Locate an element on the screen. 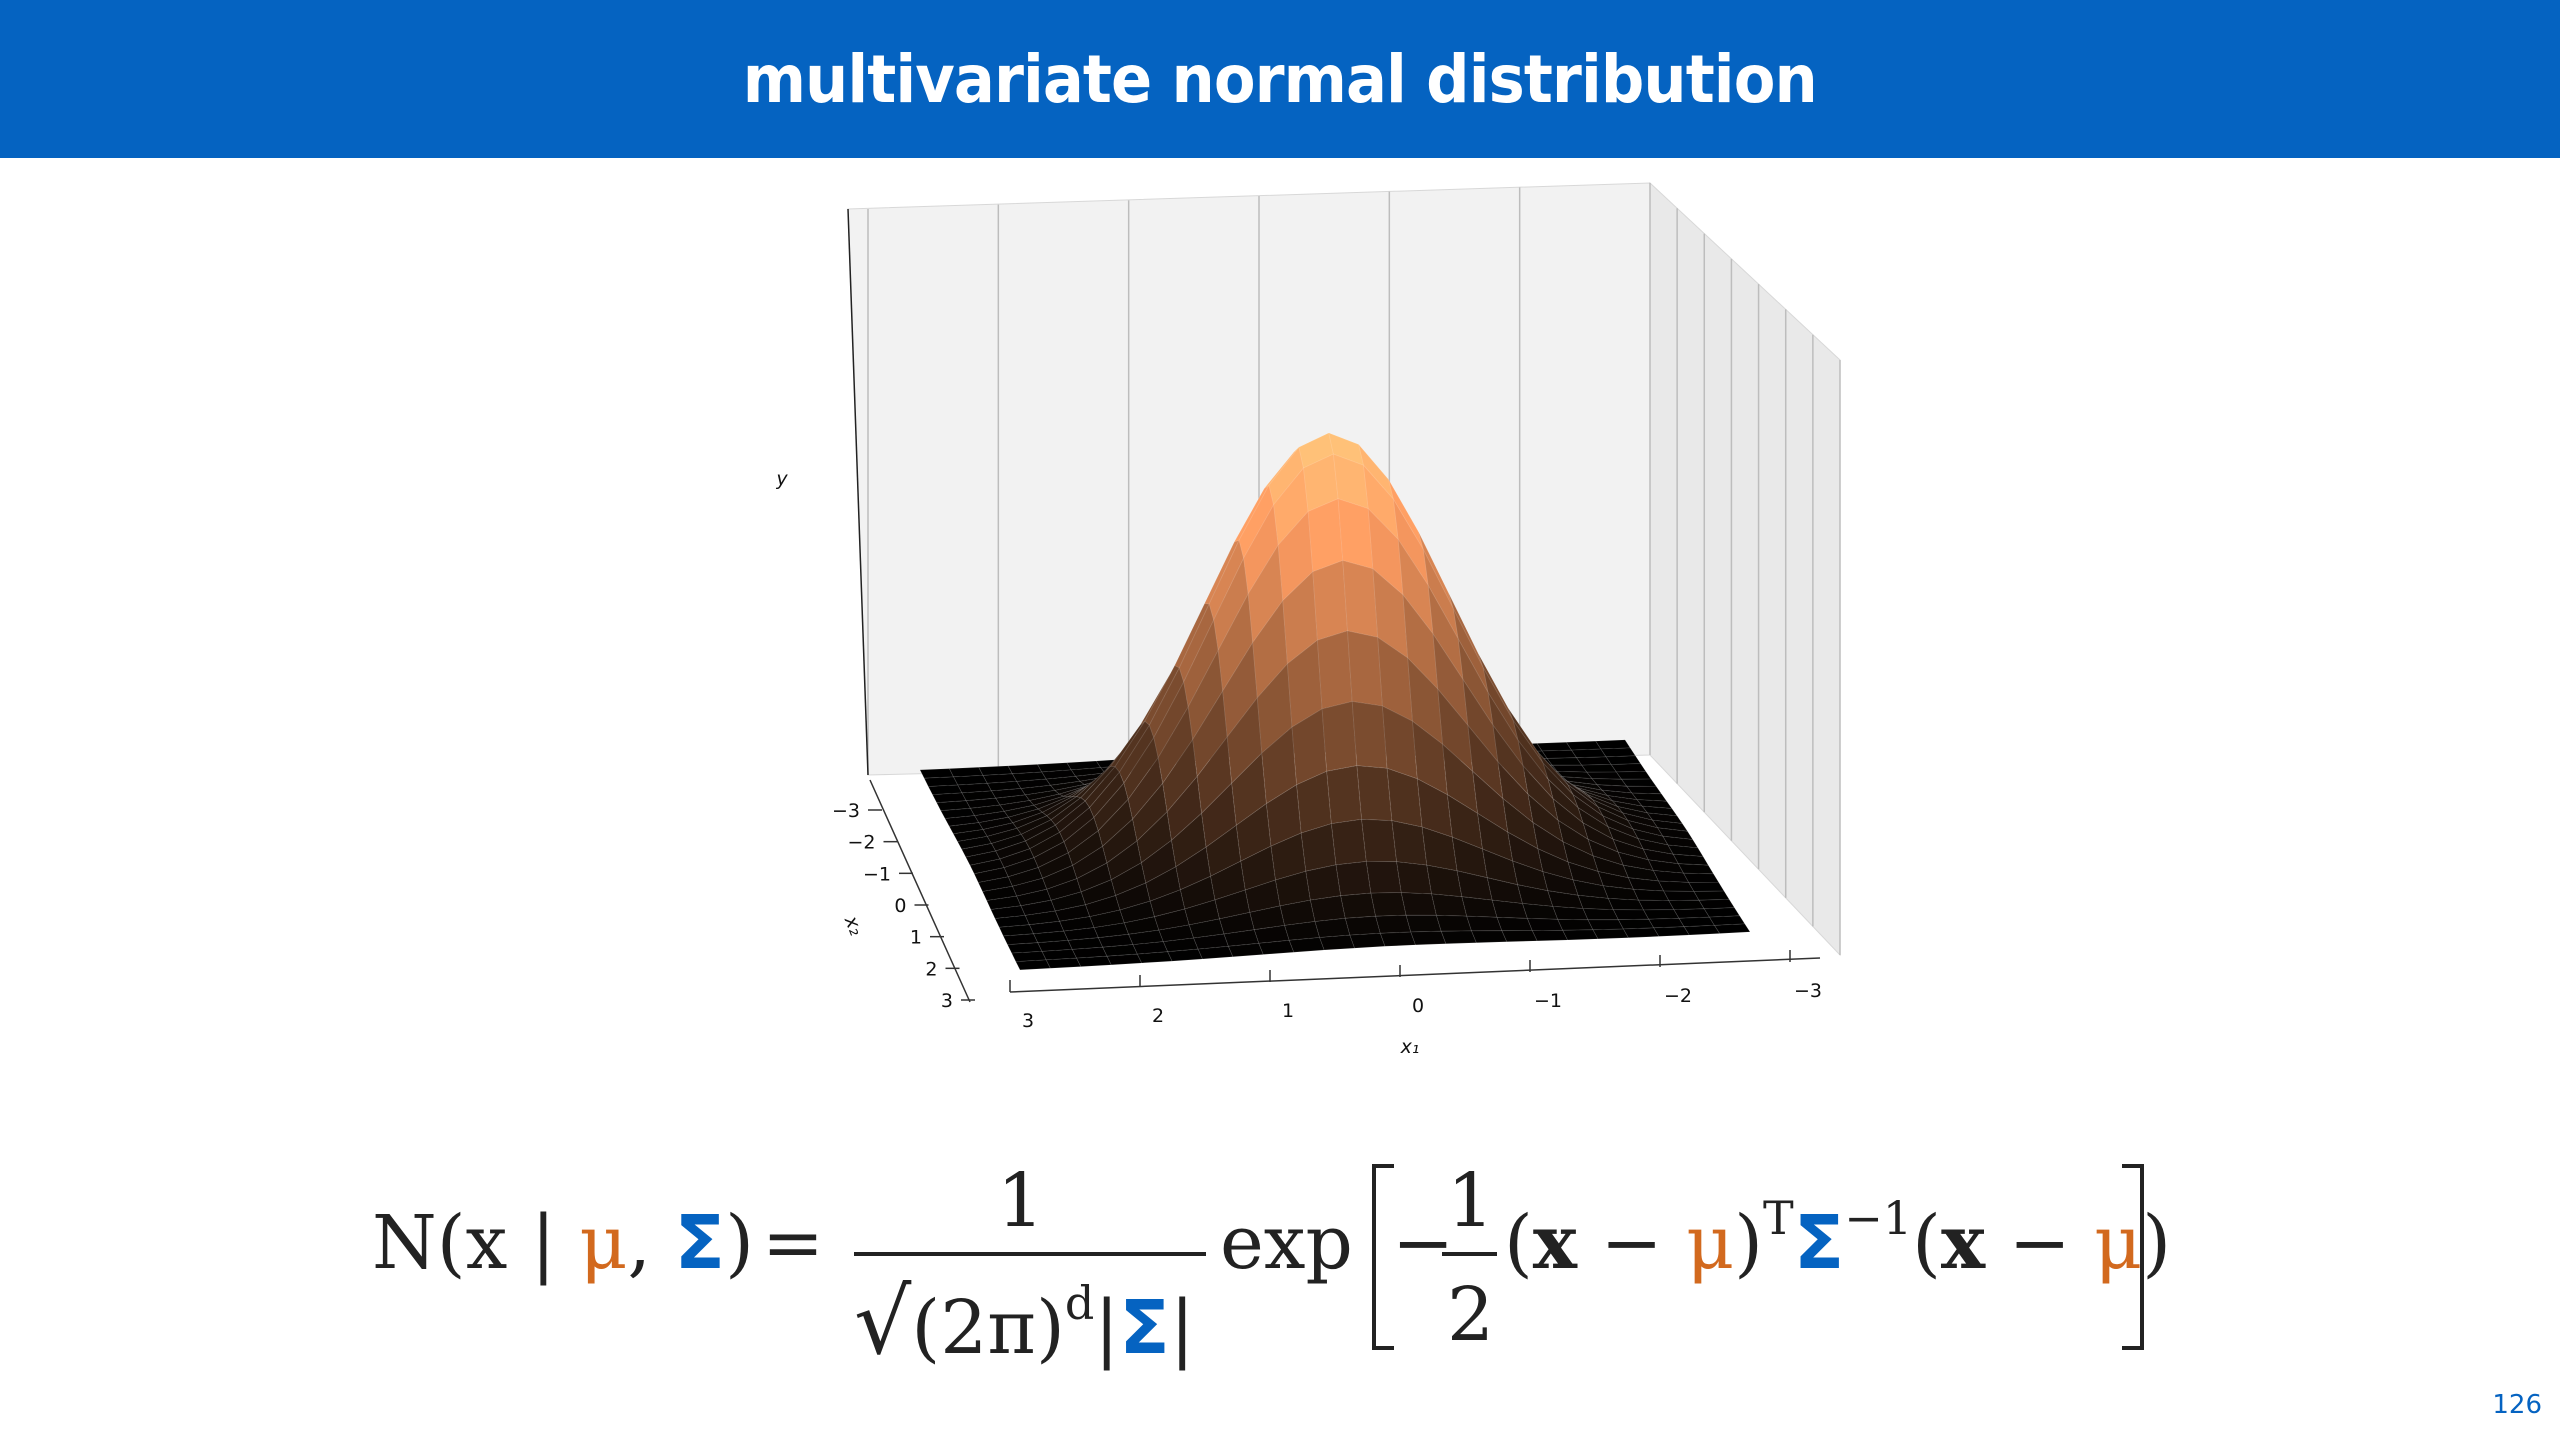 The image size is (2560, 1440). title-bar: multivariate normal distribution is located at coordinates (1280, 79).